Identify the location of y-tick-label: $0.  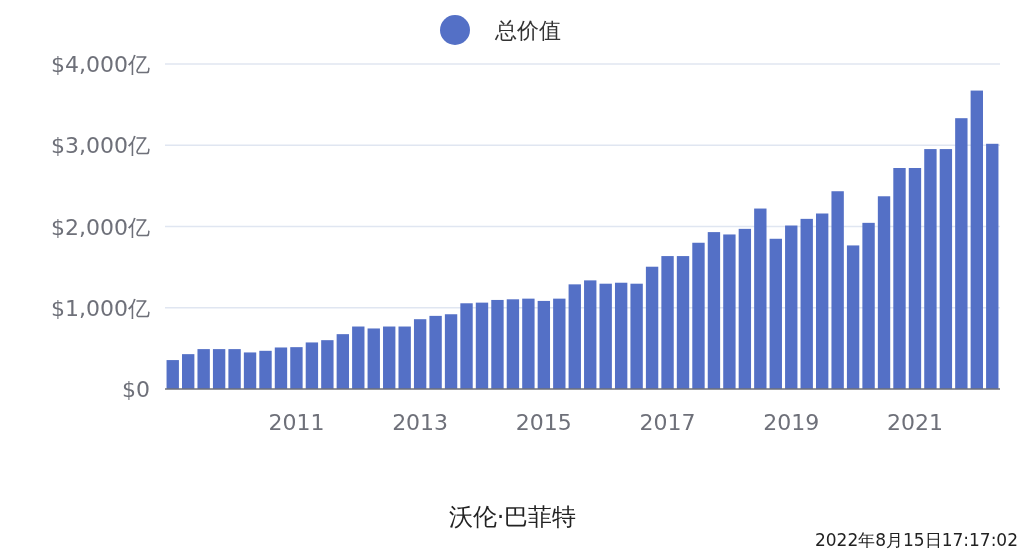
(136, 389).